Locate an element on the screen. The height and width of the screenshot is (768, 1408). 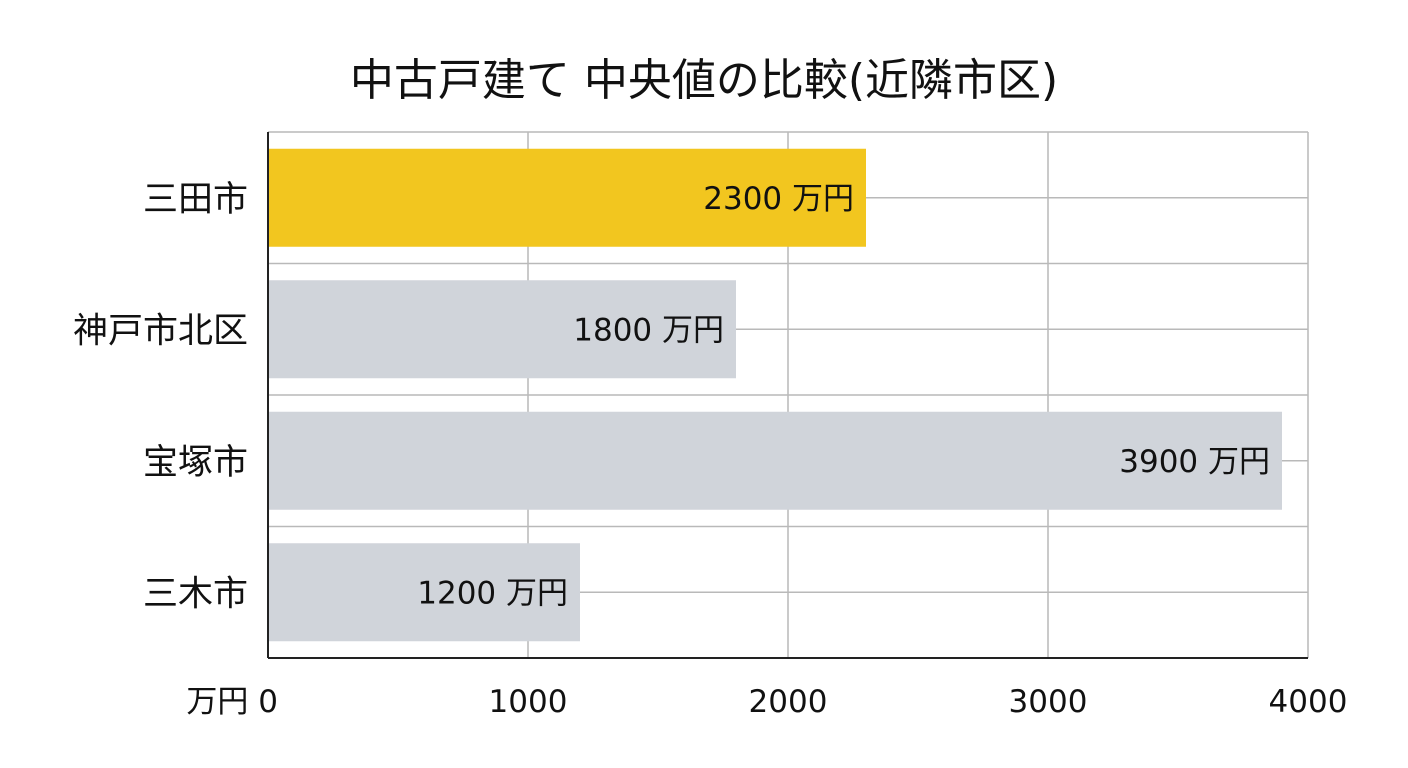
data-label: 2300 万円 is located at coordinates (778, 199).